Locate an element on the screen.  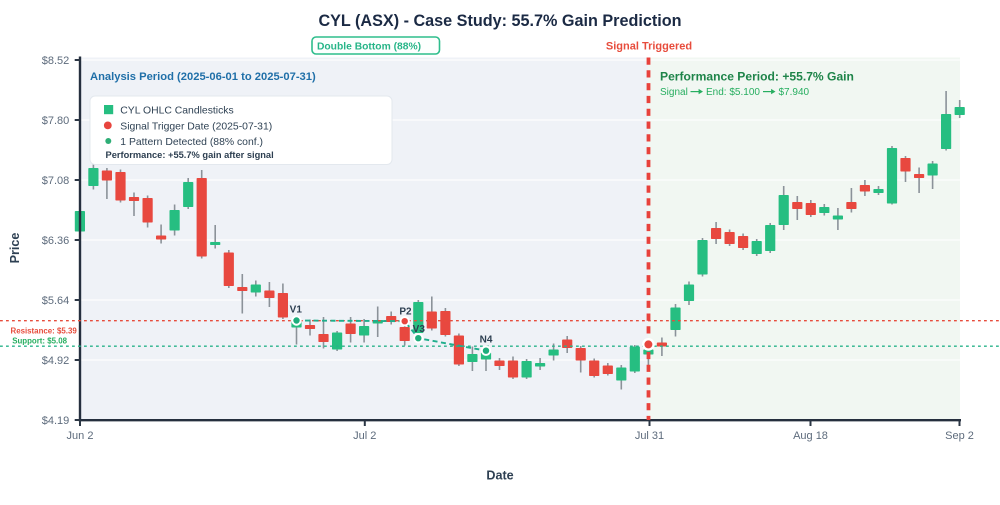
svg-text: $7.08 is located at coordinates (56, 181).